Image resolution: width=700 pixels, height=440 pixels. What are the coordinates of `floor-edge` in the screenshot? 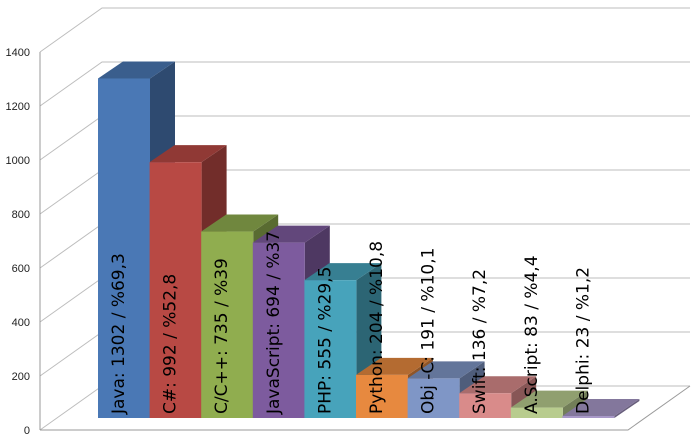 It's located at (365, 408).